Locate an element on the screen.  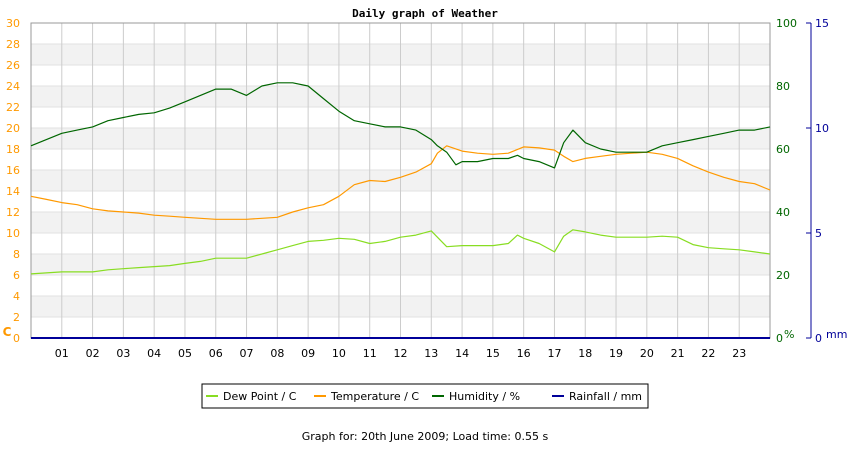
x-tick-label: 23 is located at coordinates (739, 353).